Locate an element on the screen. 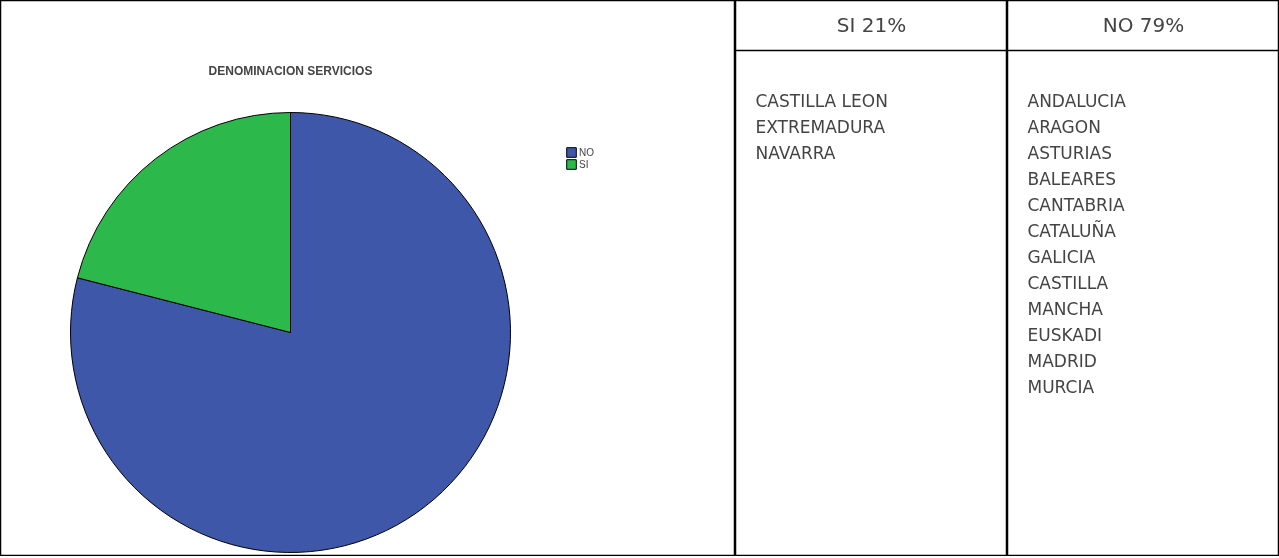 This screenshot has width=1279, height=558. text: CANTABRIA is located at coordinates (1076, 204).